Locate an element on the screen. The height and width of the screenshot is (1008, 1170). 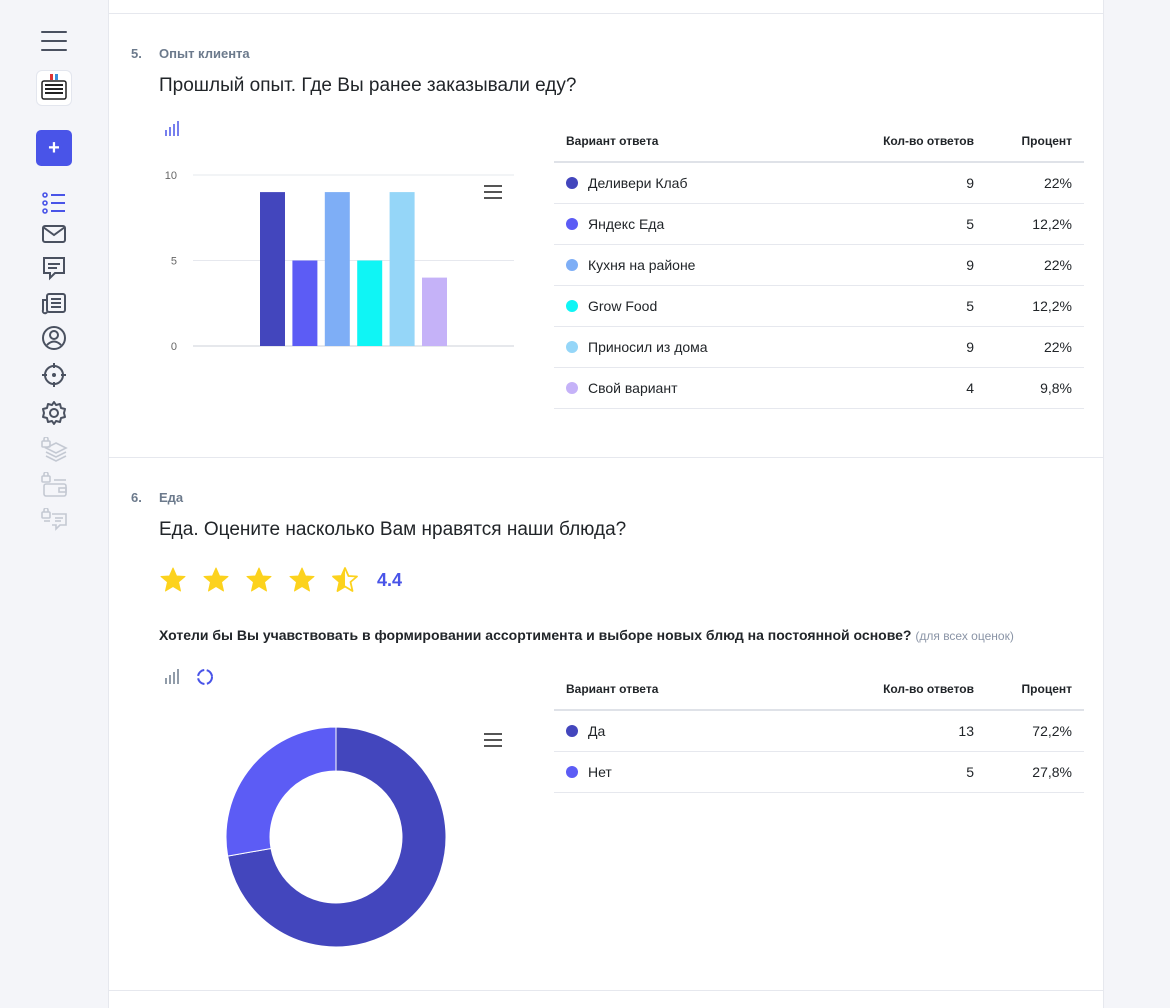
answer-cell: Деливери Клаб is located at coordinates (684, 183).